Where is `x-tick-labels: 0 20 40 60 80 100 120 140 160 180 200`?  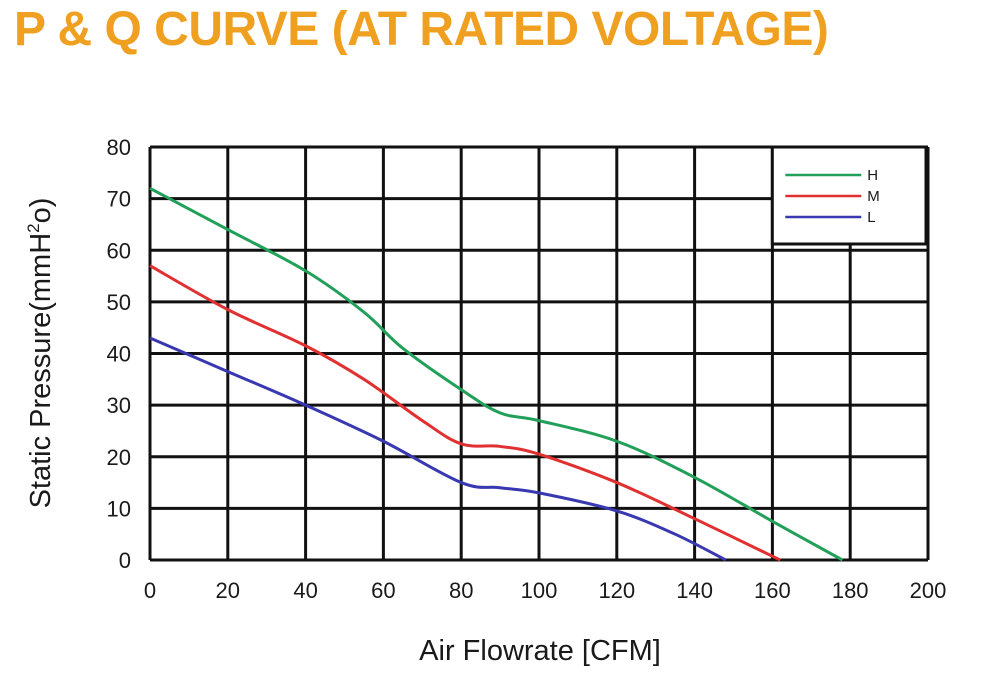 x-tick-labels: 0 20 40 60 80 100 120 140 160 180 200 is located at coordinates (545, 590).